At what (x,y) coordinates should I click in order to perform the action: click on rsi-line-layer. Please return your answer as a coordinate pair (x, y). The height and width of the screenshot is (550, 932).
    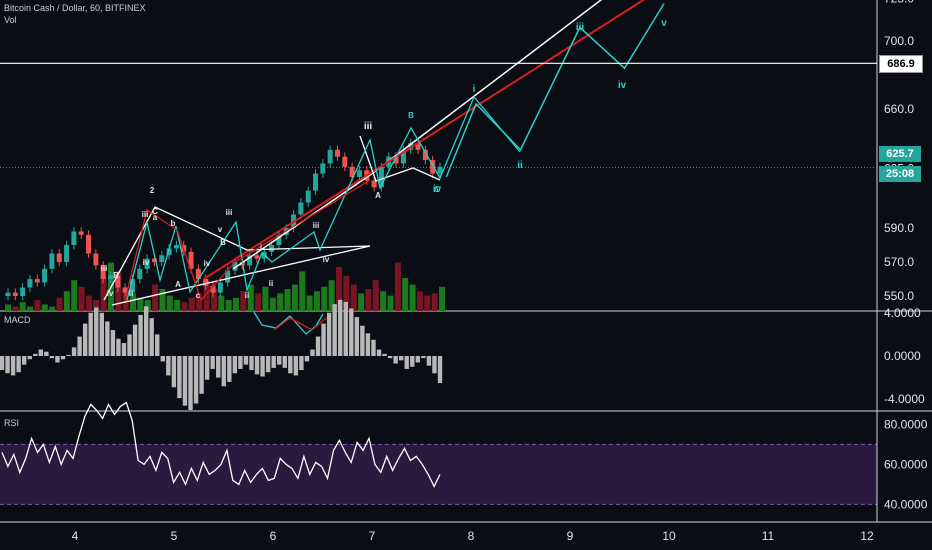
    Looking at the image, I should click on (221, 444).